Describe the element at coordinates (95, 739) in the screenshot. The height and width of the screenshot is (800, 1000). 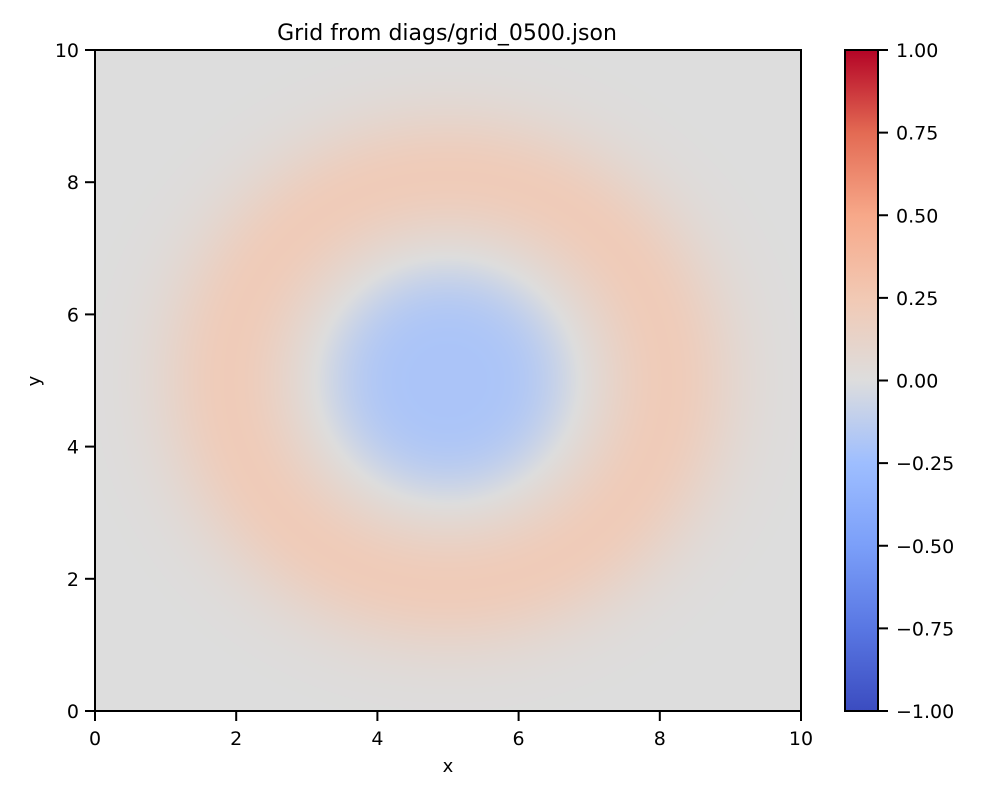
I see `x-tick-label: 0` at that location.